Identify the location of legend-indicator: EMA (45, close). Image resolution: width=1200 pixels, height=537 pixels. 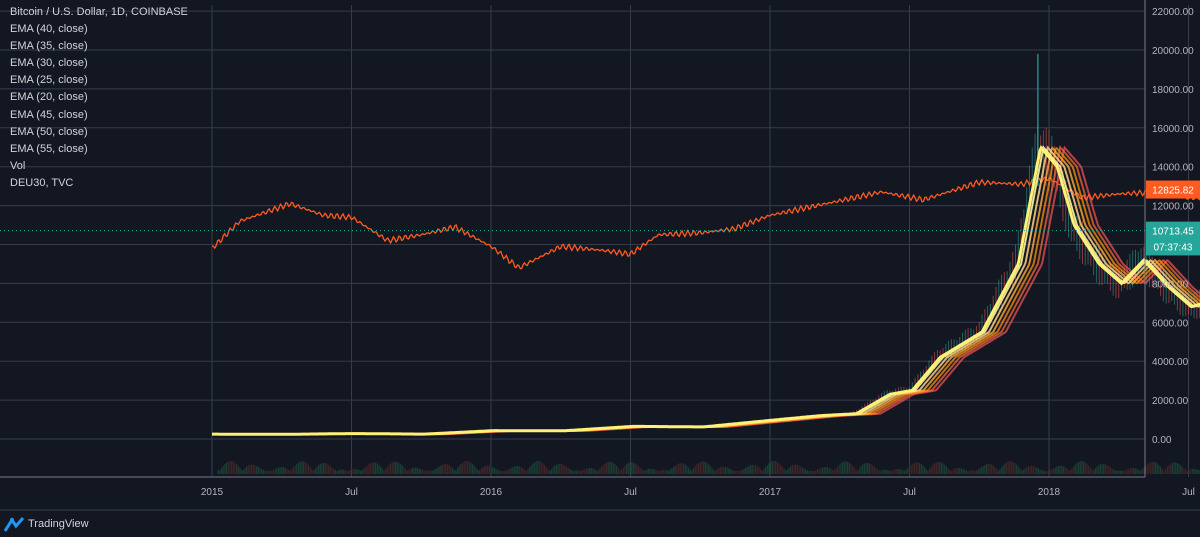
(49, 114).